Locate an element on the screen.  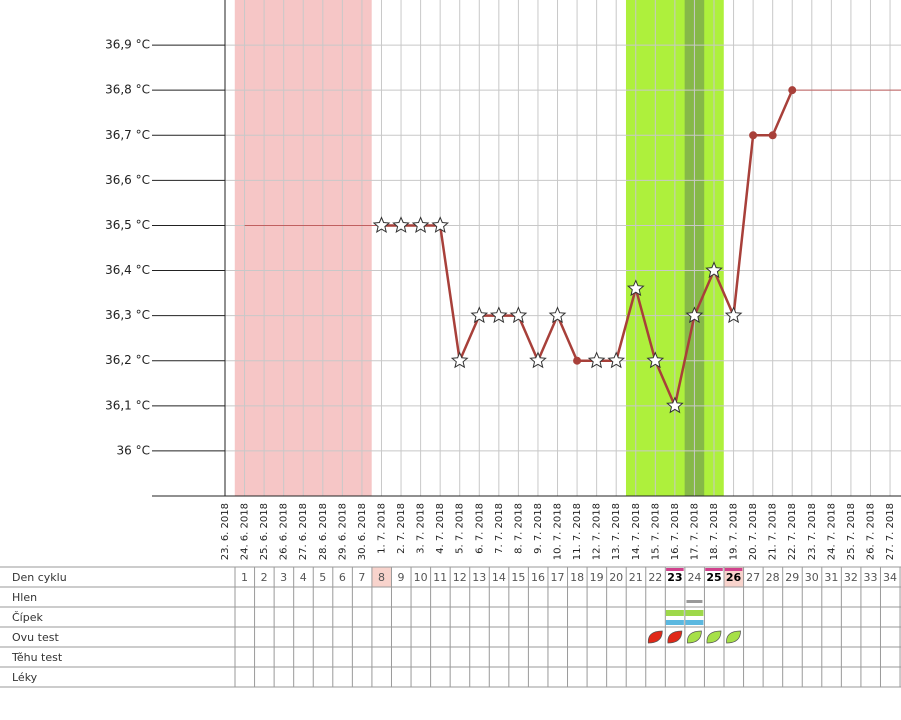
x-tick-label: 18. 7. 2018 is located at coordinates (714, 531).